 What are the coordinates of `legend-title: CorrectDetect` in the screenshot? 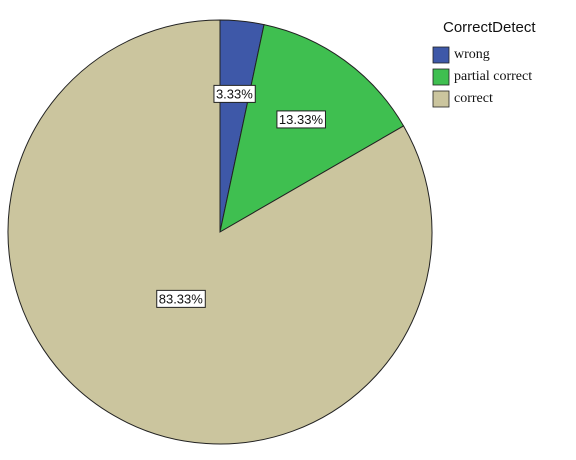 It's located at (489, 27).